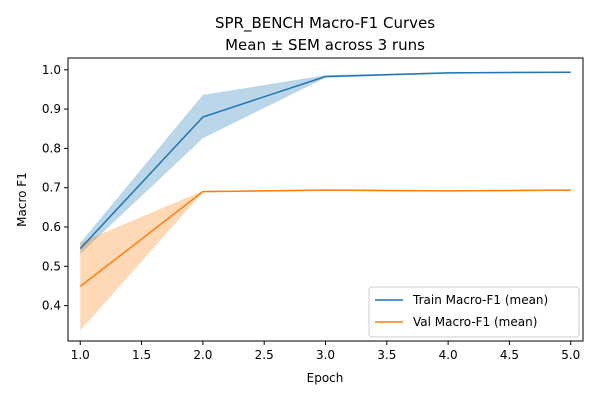  What do you see at coordinates (22, 199) in the screenshot?
I see `y-axis-label: Macro F1` at bounding box center [22, 199].